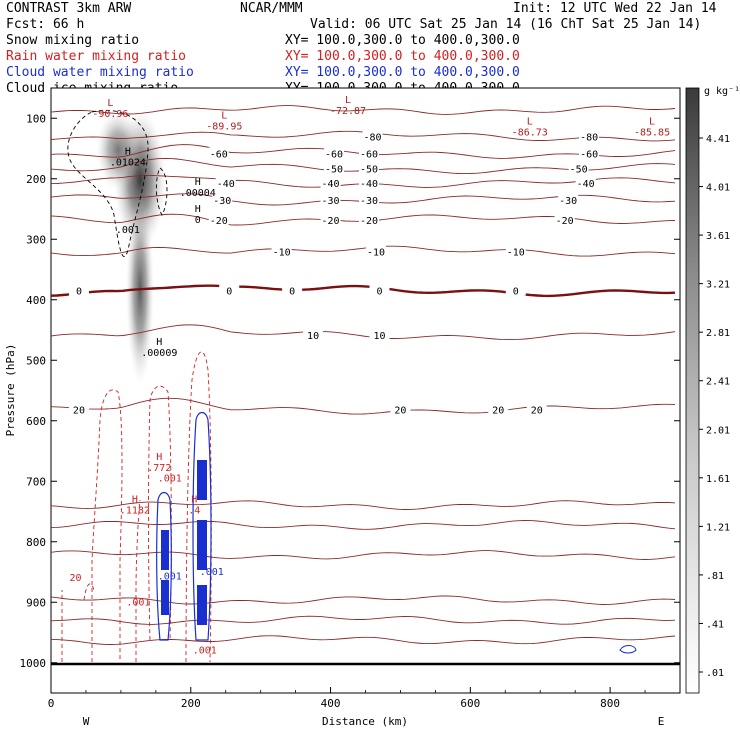 The image size is (740, 740). Describe the element at coordinates (718, 188) in the screenshot. I see `colorbar-tick-label: 4.01` at that location.